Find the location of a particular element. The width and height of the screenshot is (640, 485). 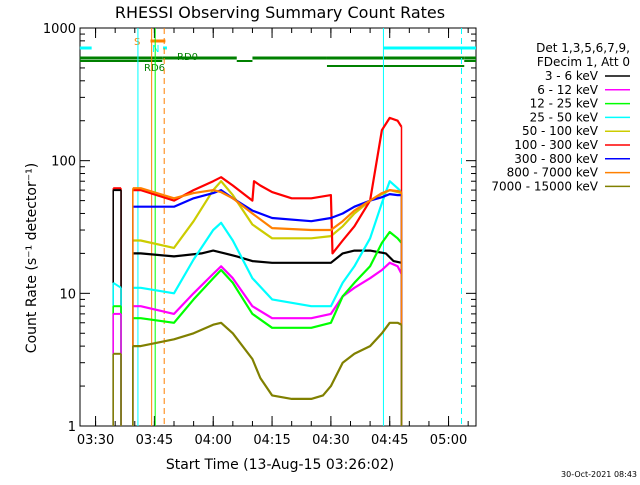

legend-entry-label: 12 - 25 keV is located at coordinates (564, 104).